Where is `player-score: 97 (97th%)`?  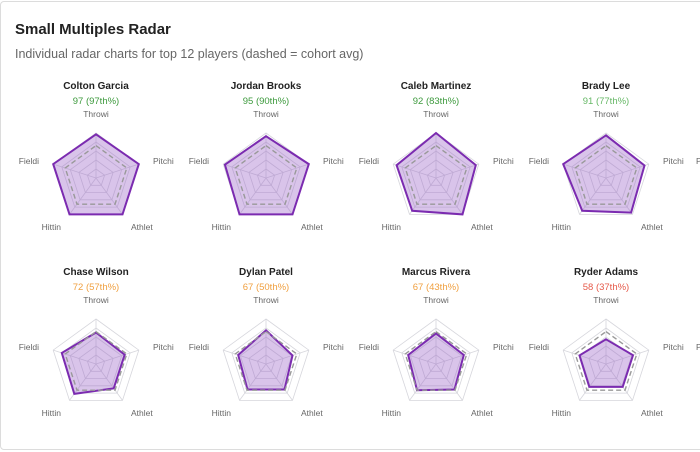
player-score: 97 (97th%) is located at coordinates (96, 101).